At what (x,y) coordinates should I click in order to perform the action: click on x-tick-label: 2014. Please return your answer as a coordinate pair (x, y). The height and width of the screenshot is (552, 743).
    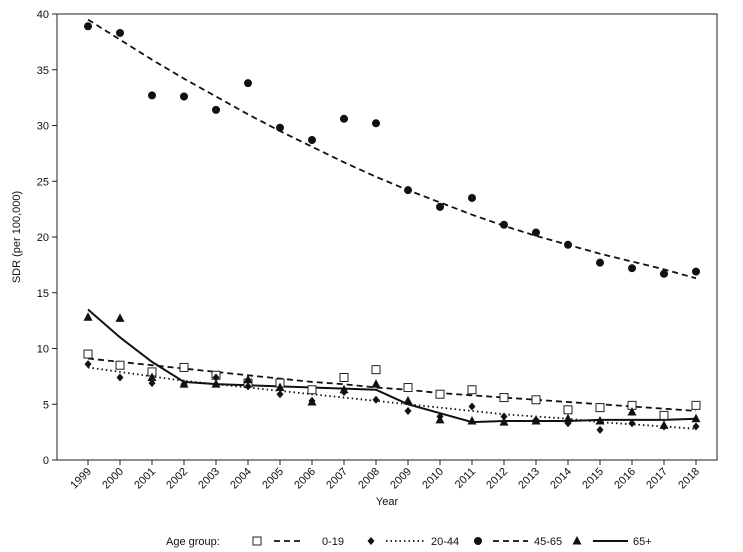
    Looking at the image, I should click on (561, 479).